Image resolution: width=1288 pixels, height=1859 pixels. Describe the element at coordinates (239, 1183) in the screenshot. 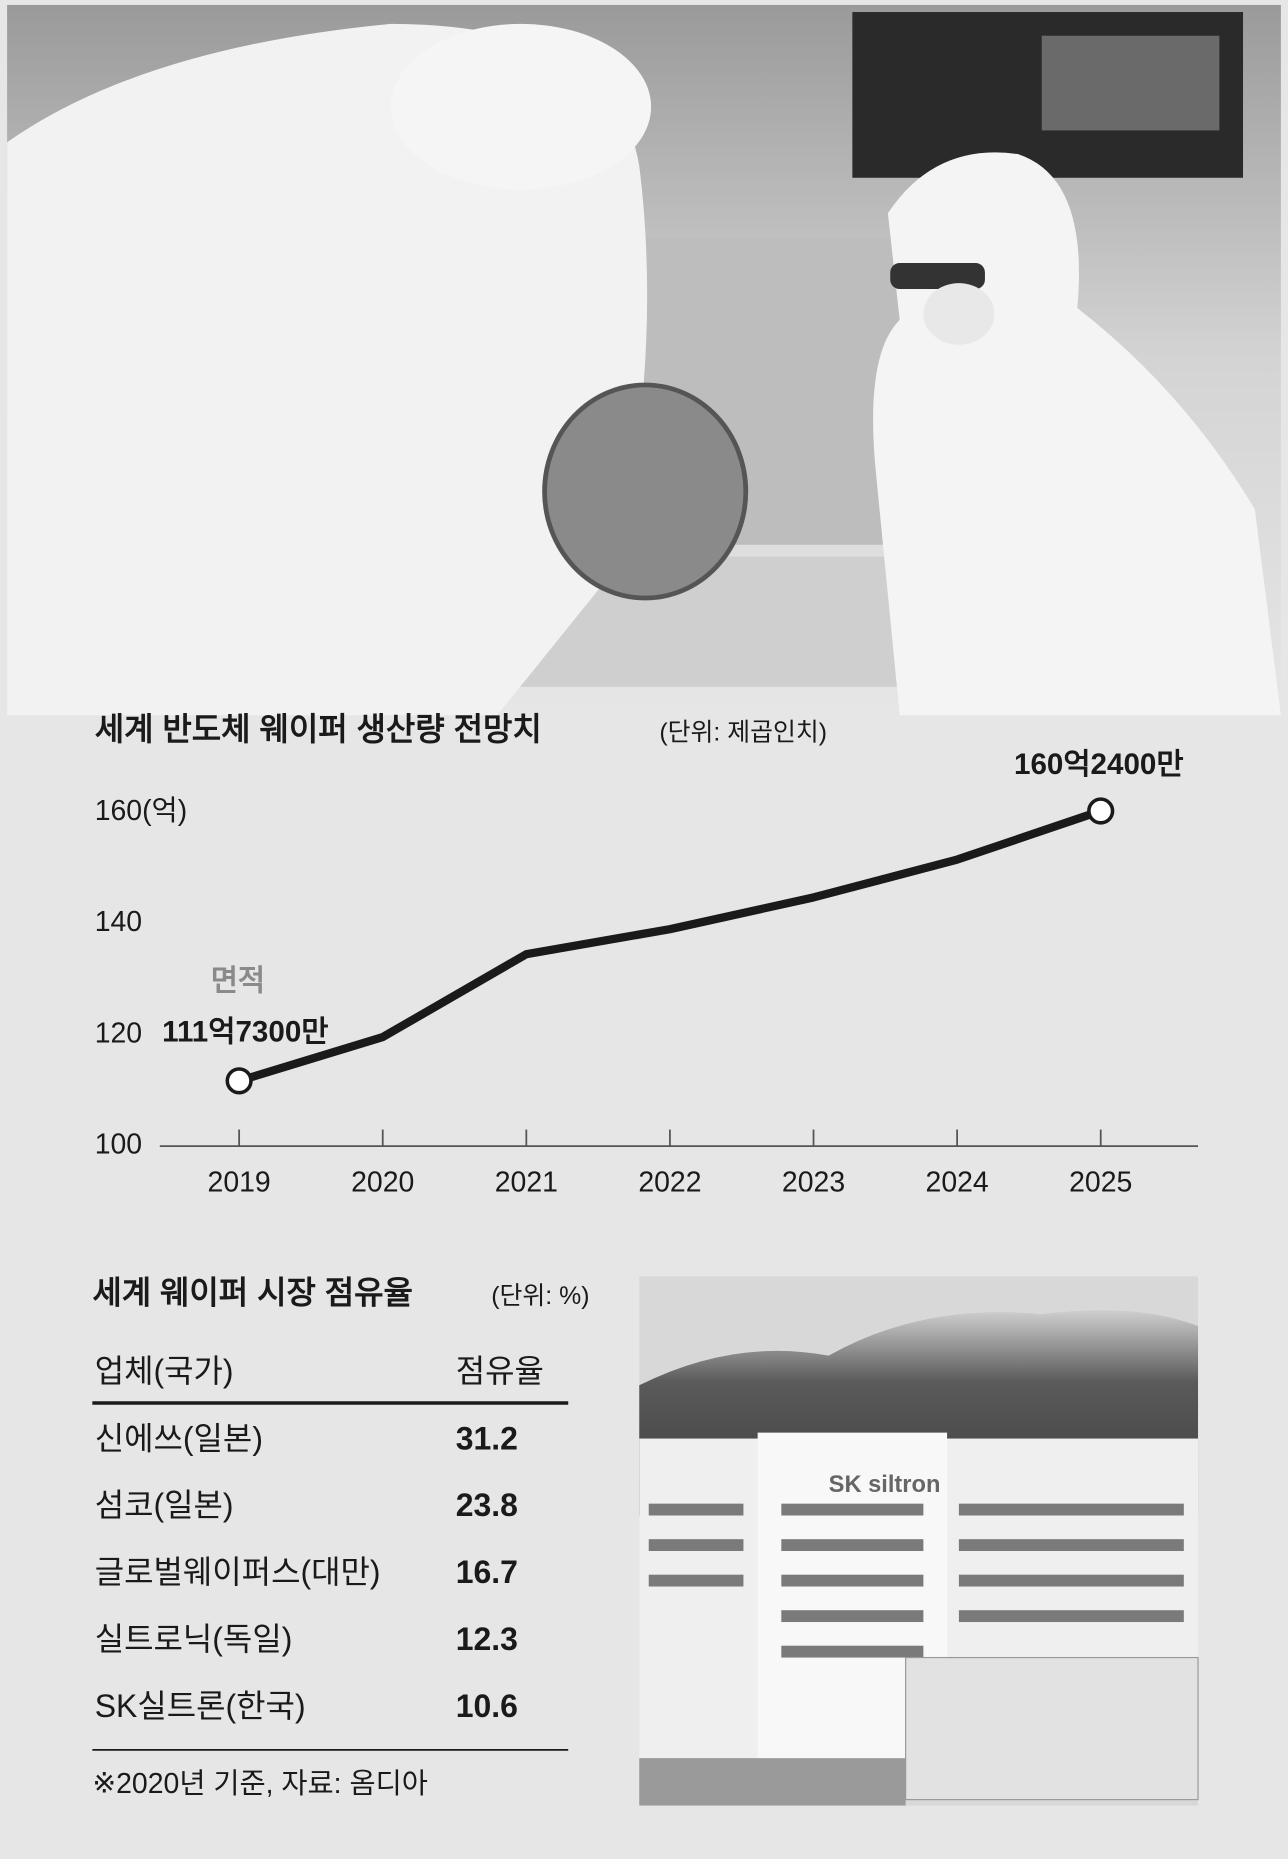

I see `x-tick-label: 2019` at that location.